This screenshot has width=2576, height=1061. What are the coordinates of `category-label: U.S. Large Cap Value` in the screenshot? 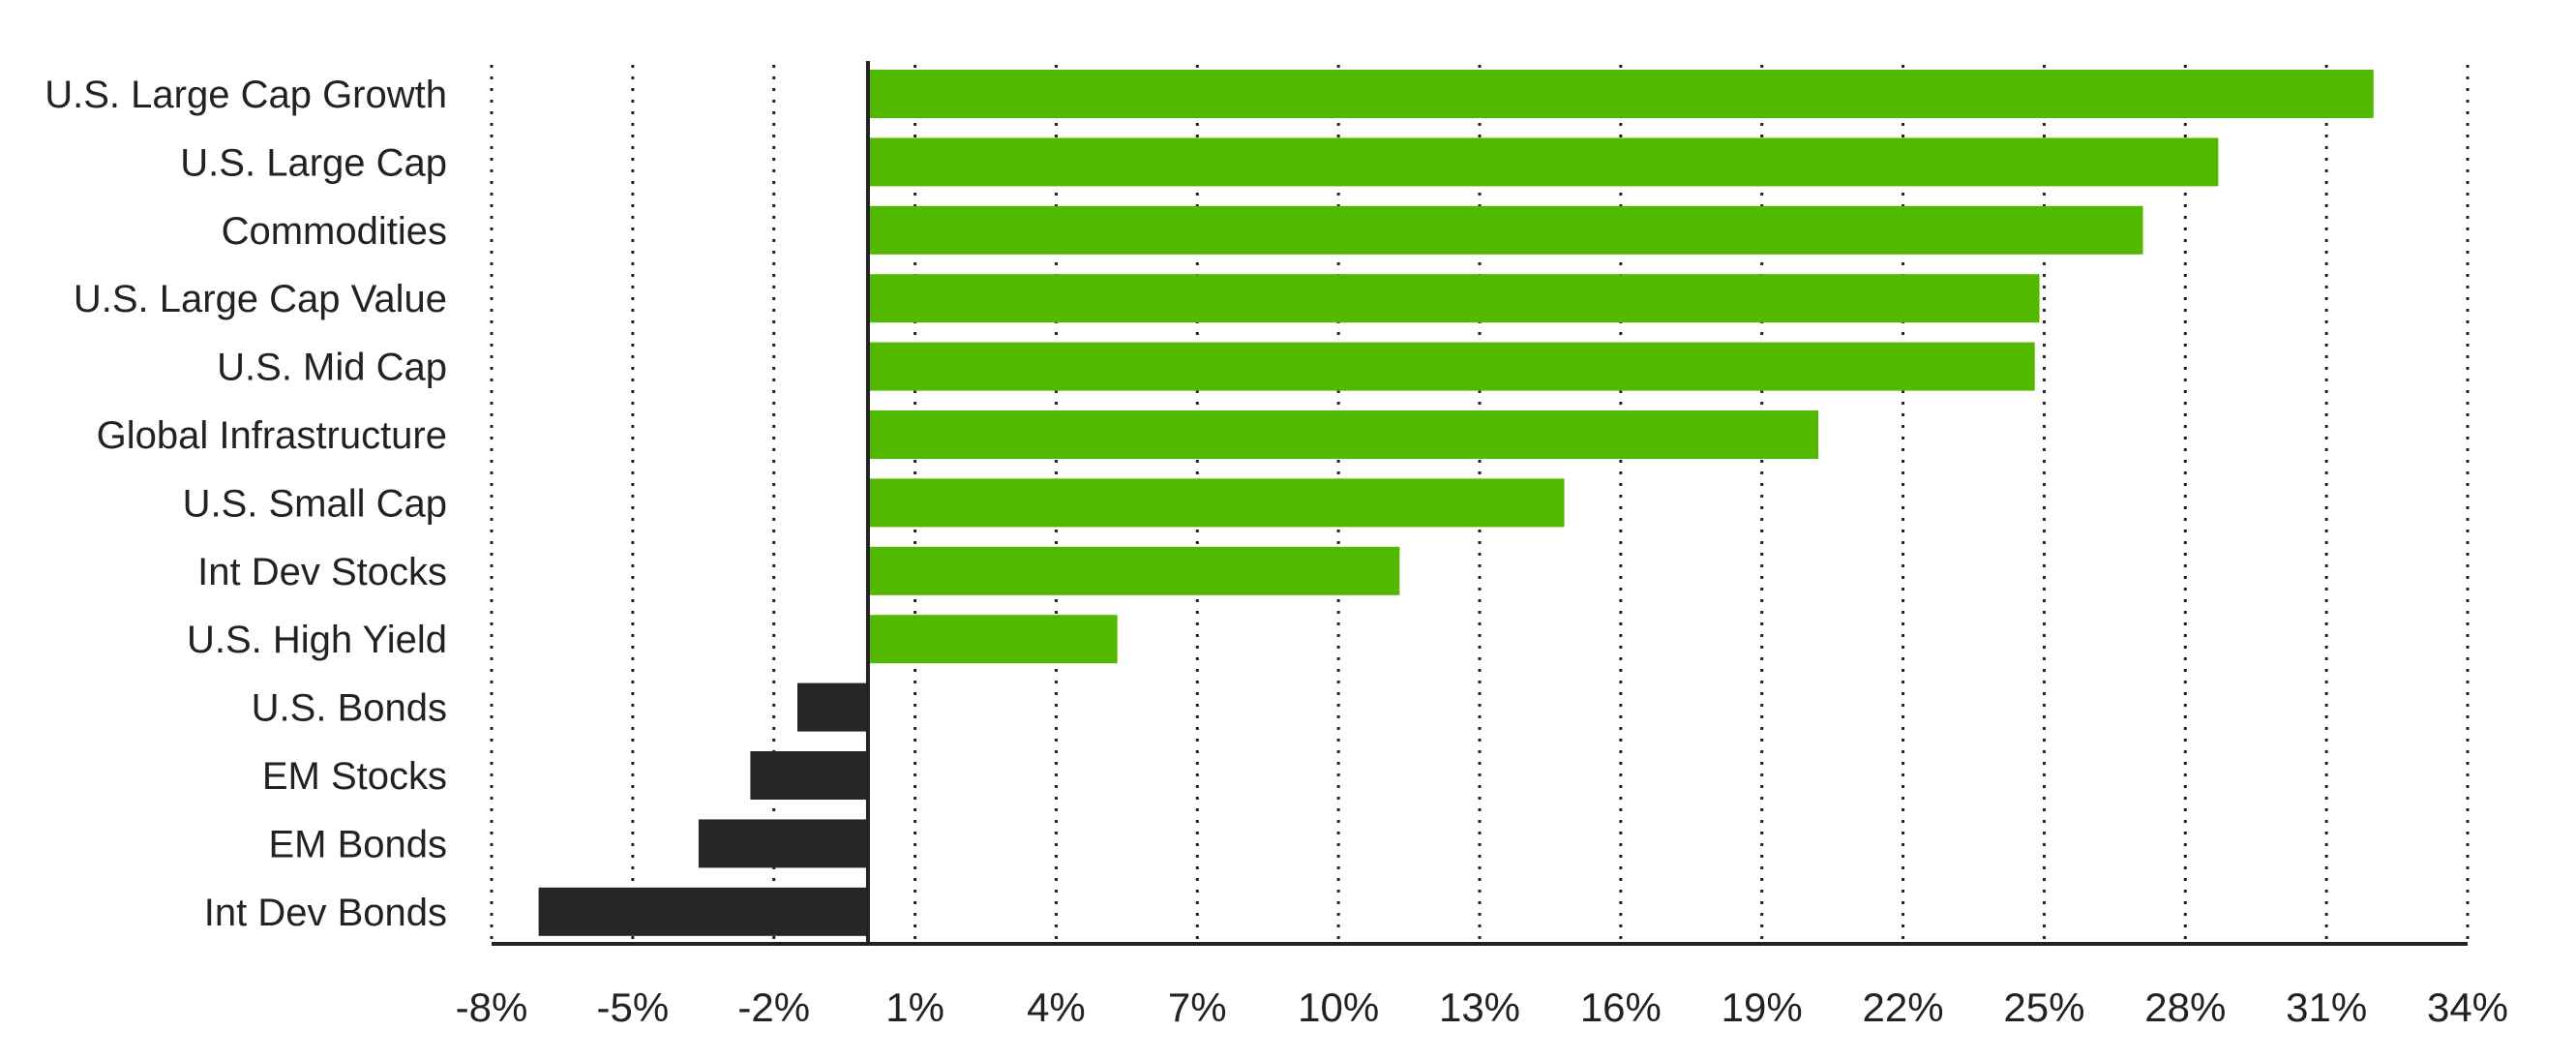 It's located at (260, 299).